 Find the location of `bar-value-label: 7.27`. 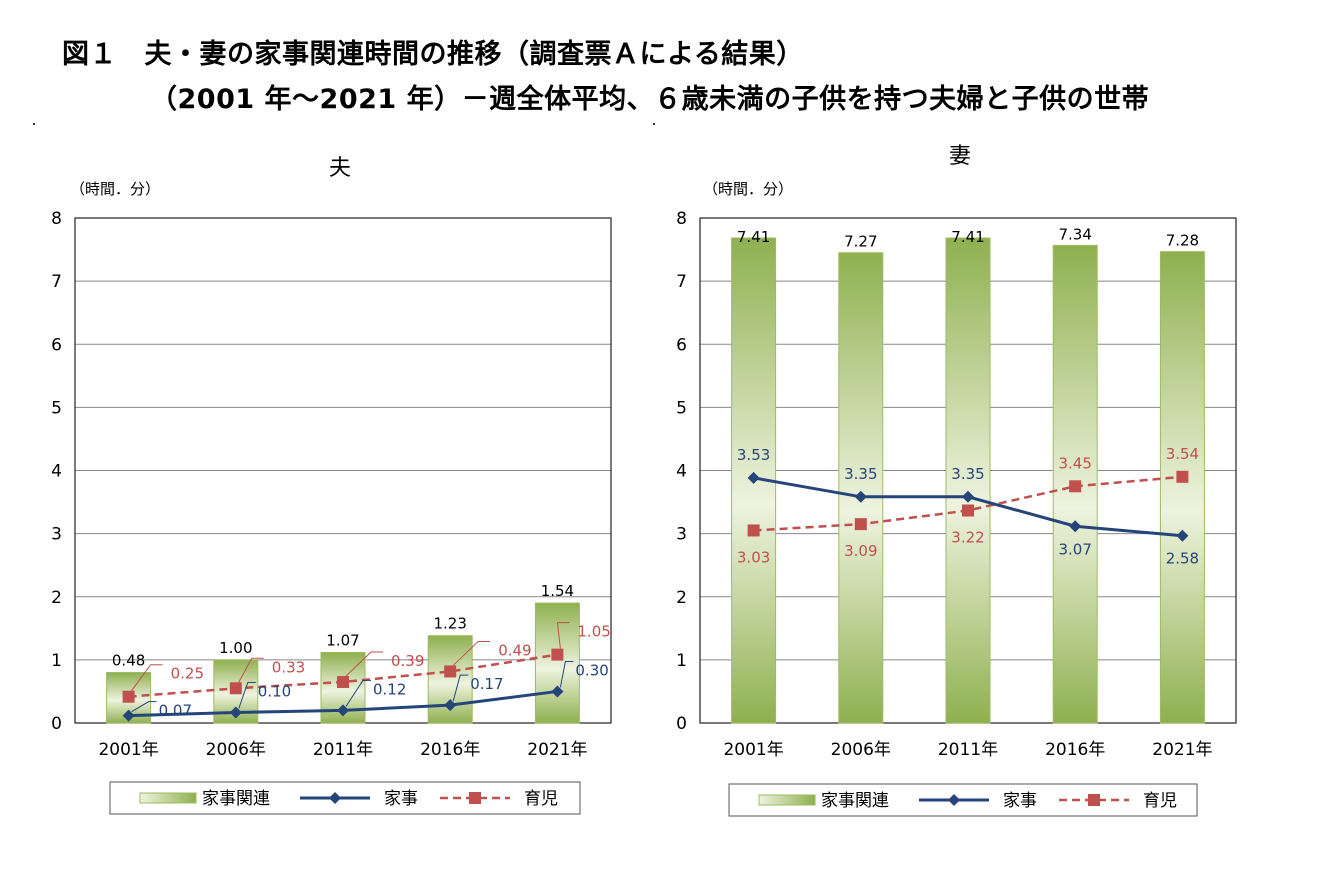

bar-value-label: 7.27 is located at coordinates (860, 242).